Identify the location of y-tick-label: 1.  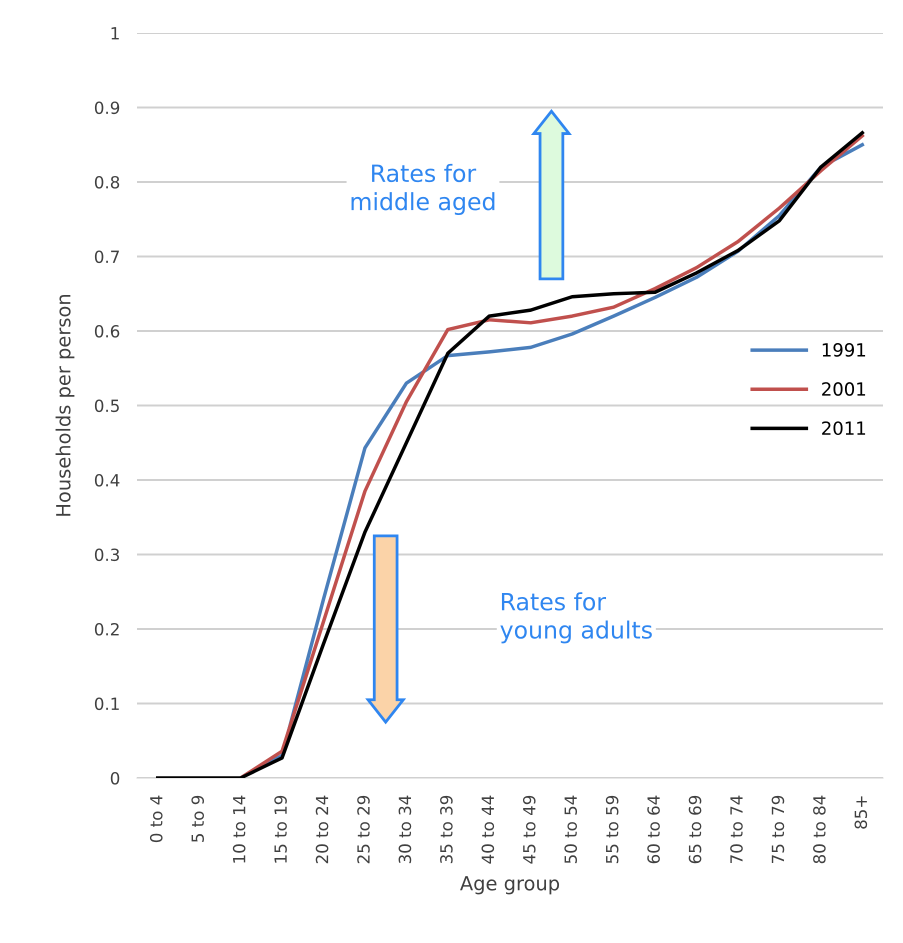
(115, 33).